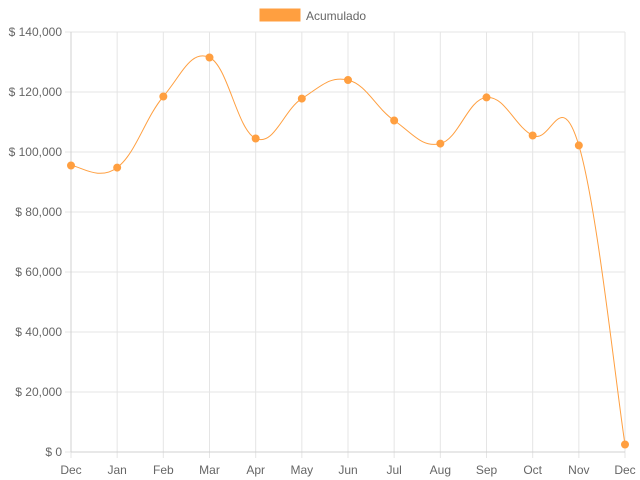 This screenshot has height=480, width=640. I want to click on x-tick-label: Jul, so click(393, 470).